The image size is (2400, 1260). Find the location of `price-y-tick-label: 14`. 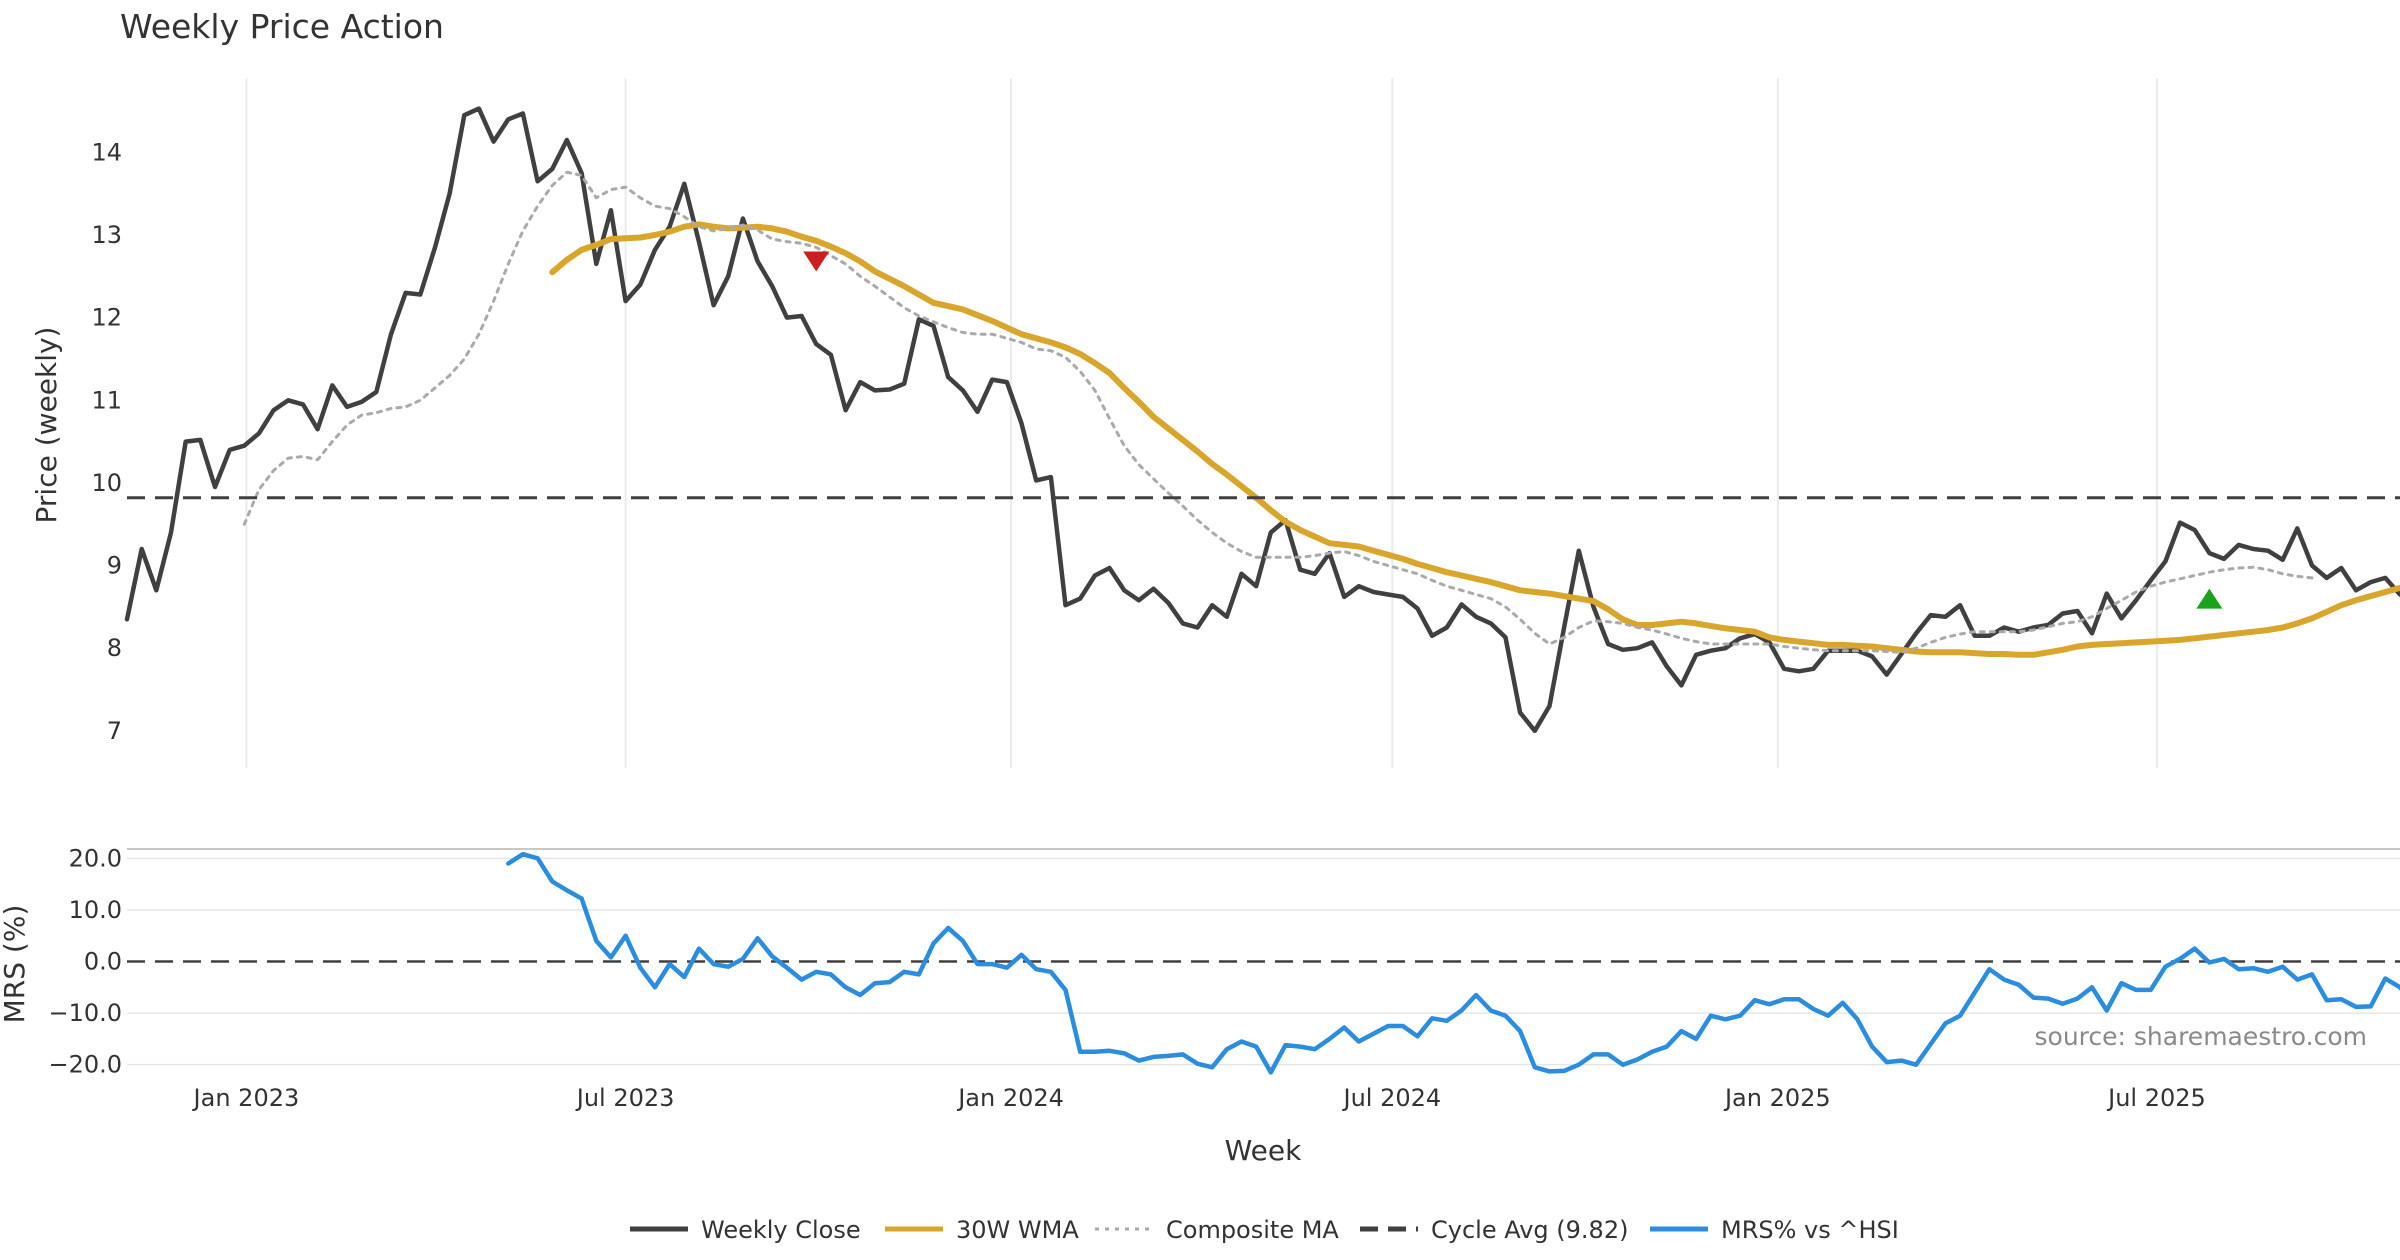

price-y-tick-label: 14 is located at coordinates (106, 152).